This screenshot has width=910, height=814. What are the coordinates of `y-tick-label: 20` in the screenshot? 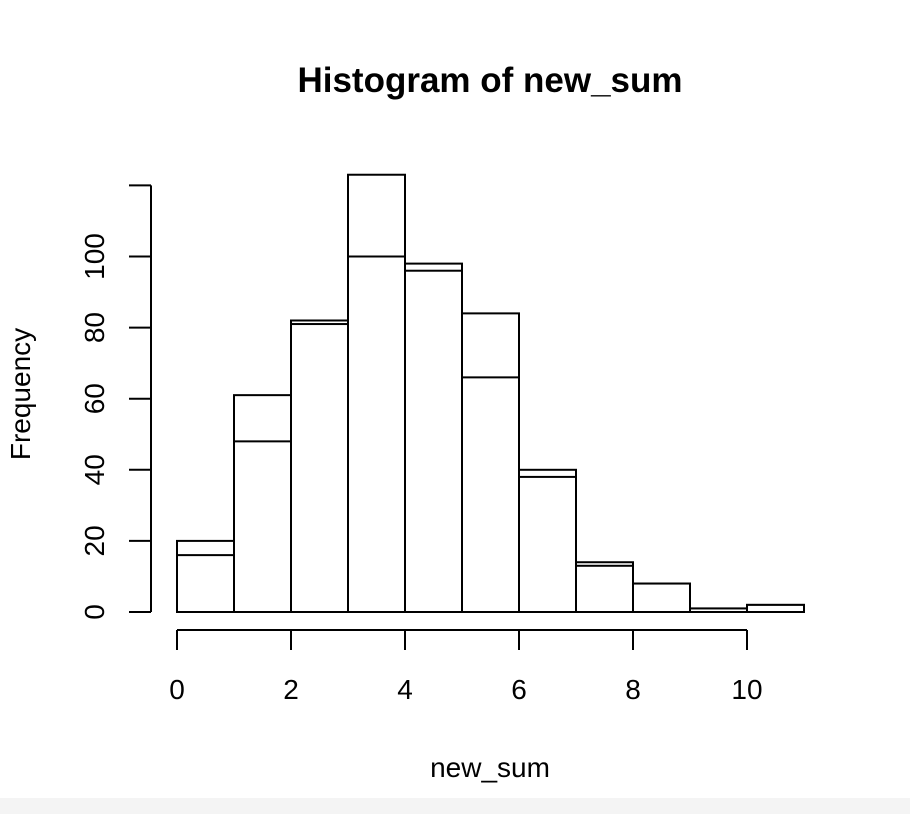 It's located at (94, 540).